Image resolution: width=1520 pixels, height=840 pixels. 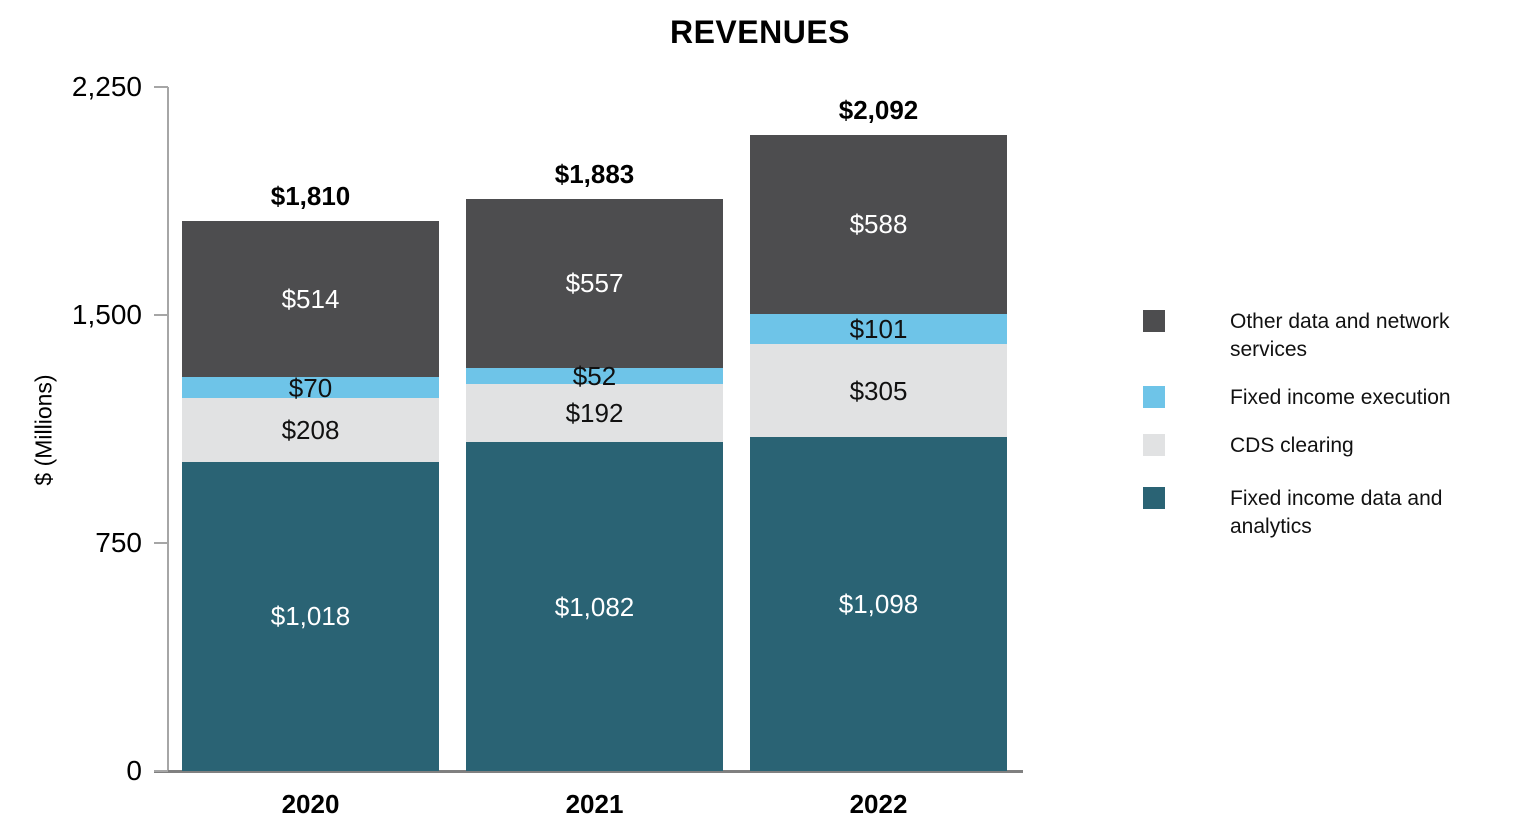 I want to click on bar-segment-value: $514, so click(x=310, y=298).